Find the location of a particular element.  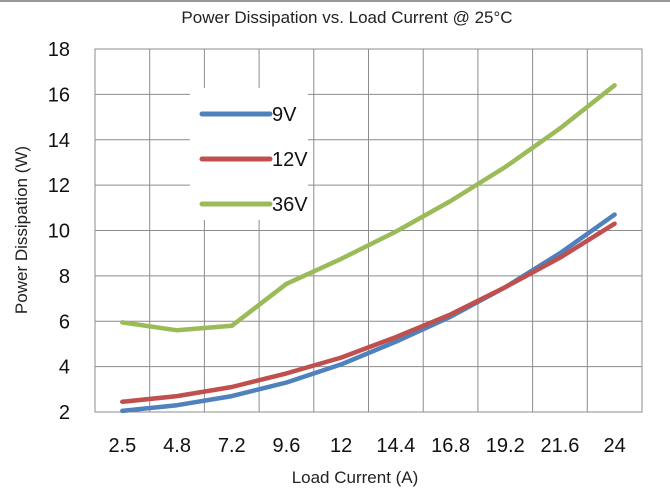

legend-background is located at coordinates (249, 154).